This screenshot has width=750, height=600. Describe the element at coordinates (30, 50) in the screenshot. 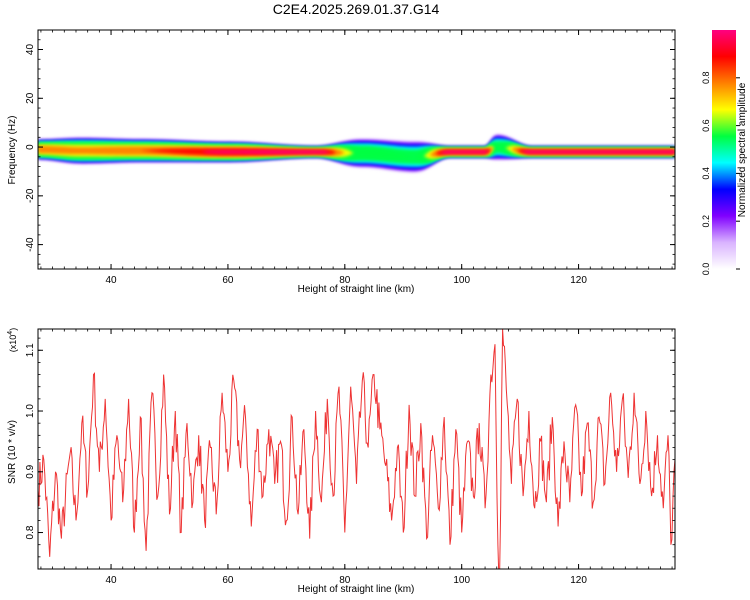

I see `heatmap-y-tick-label: 40` at that location.